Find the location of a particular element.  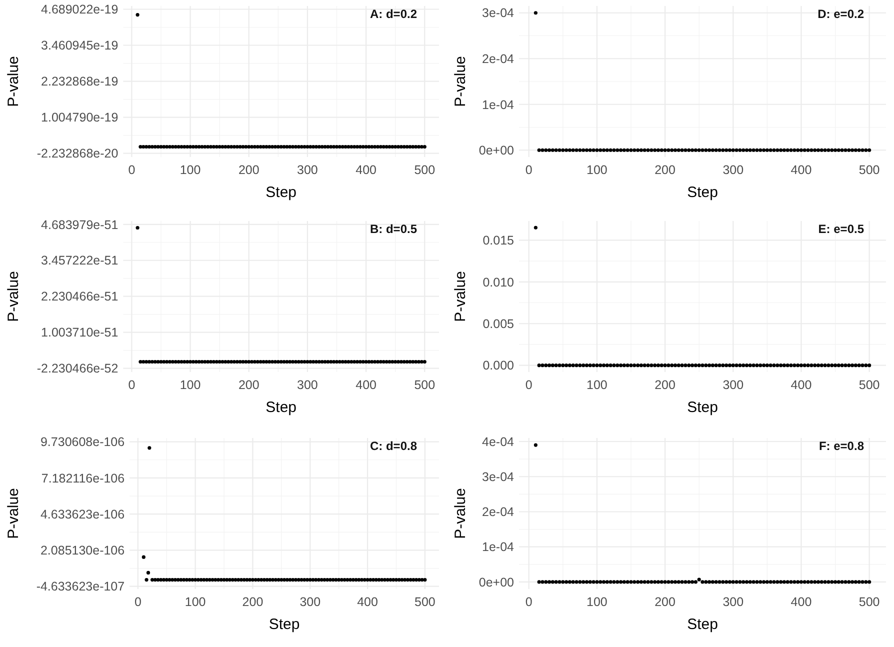

y-tick-label: 2.230466e-51 is located at coordinates (79, 297).